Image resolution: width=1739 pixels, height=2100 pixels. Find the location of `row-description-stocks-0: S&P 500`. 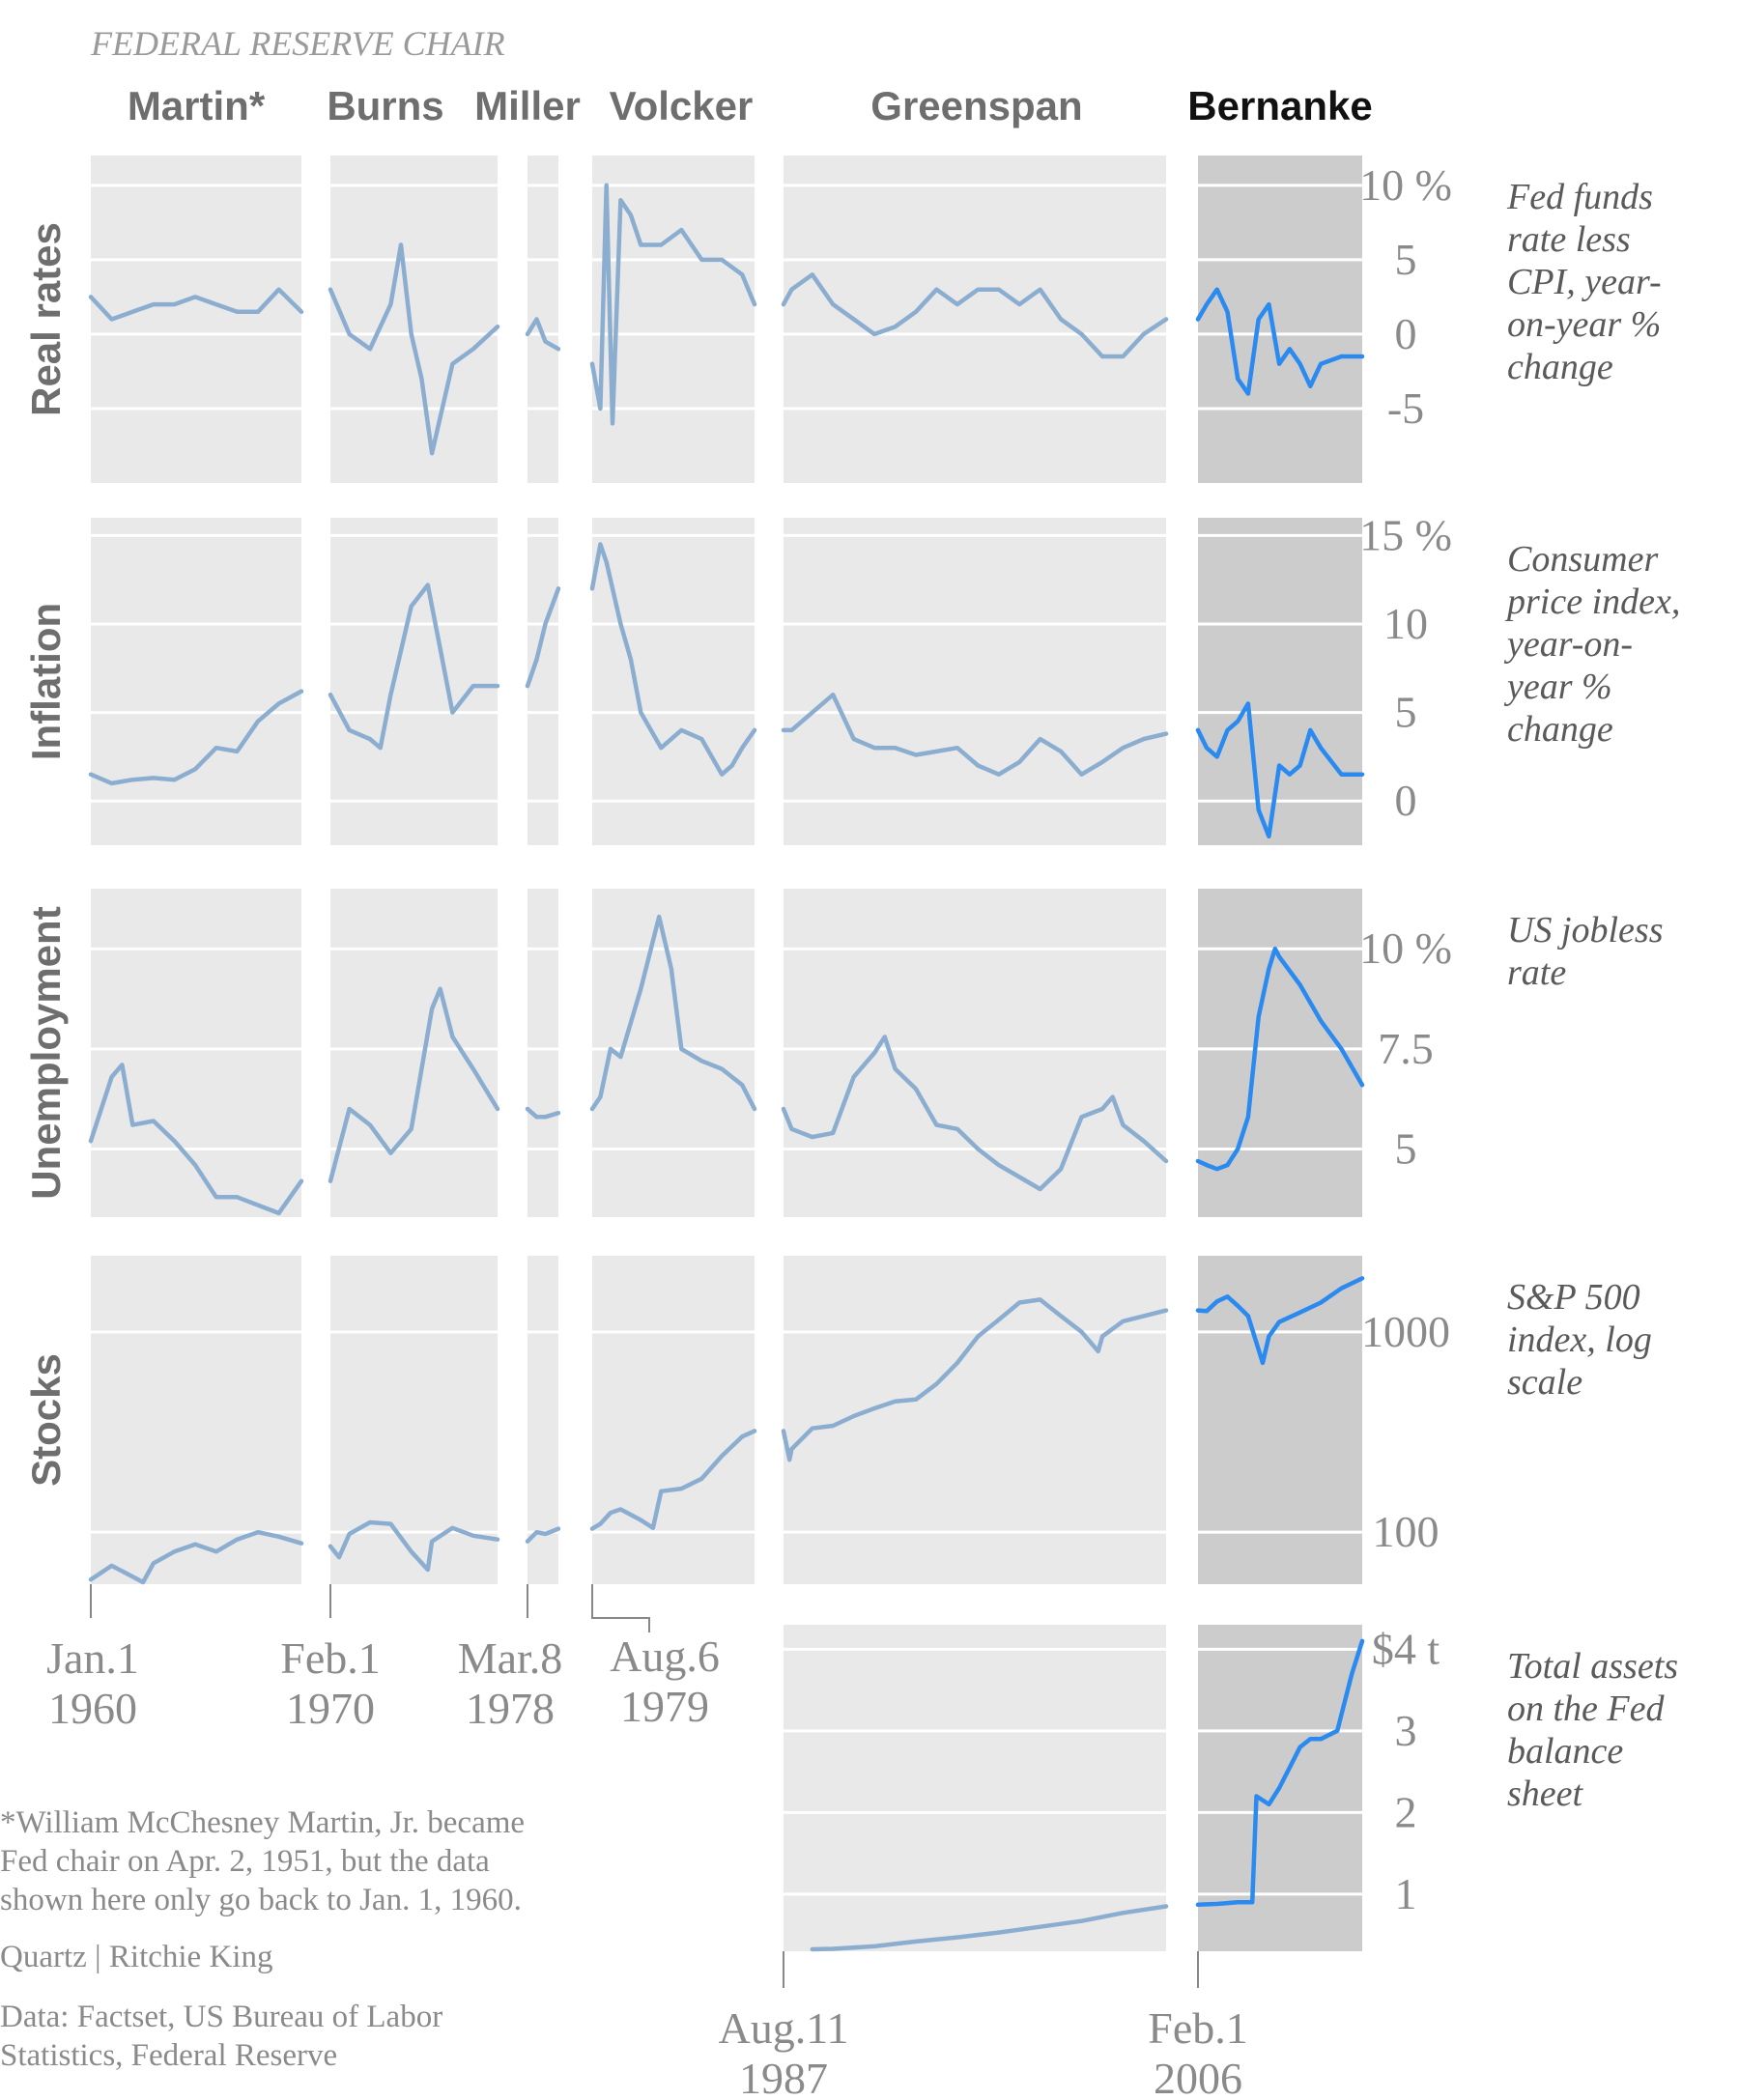

row-description-stocks-0: S&P 500 is located at coordinates (1573, 1297).